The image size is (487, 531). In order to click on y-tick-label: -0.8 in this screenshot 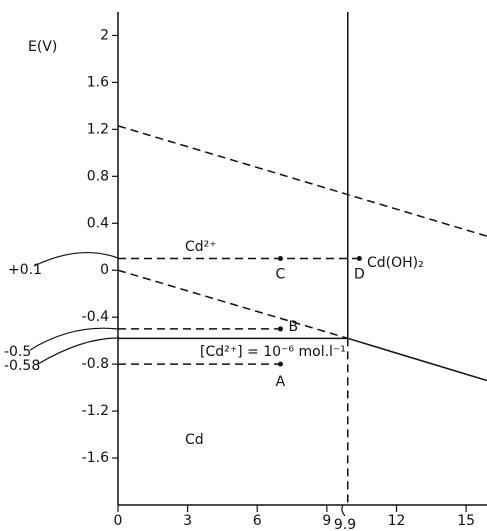, I will do `click(95, 364)`.